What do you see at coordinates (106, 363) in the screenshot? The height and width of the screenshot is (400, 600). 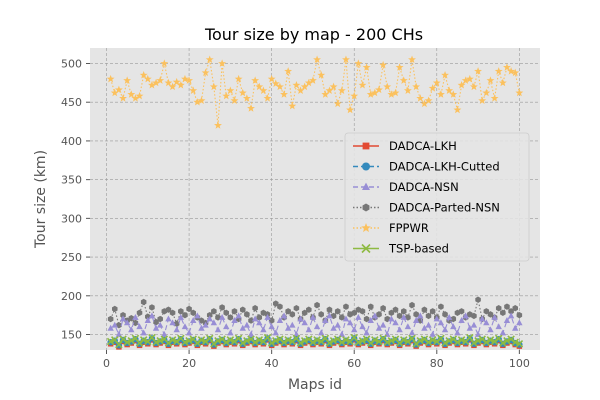 I see `x-tick-label: 0` at bounding box center [106, 363].